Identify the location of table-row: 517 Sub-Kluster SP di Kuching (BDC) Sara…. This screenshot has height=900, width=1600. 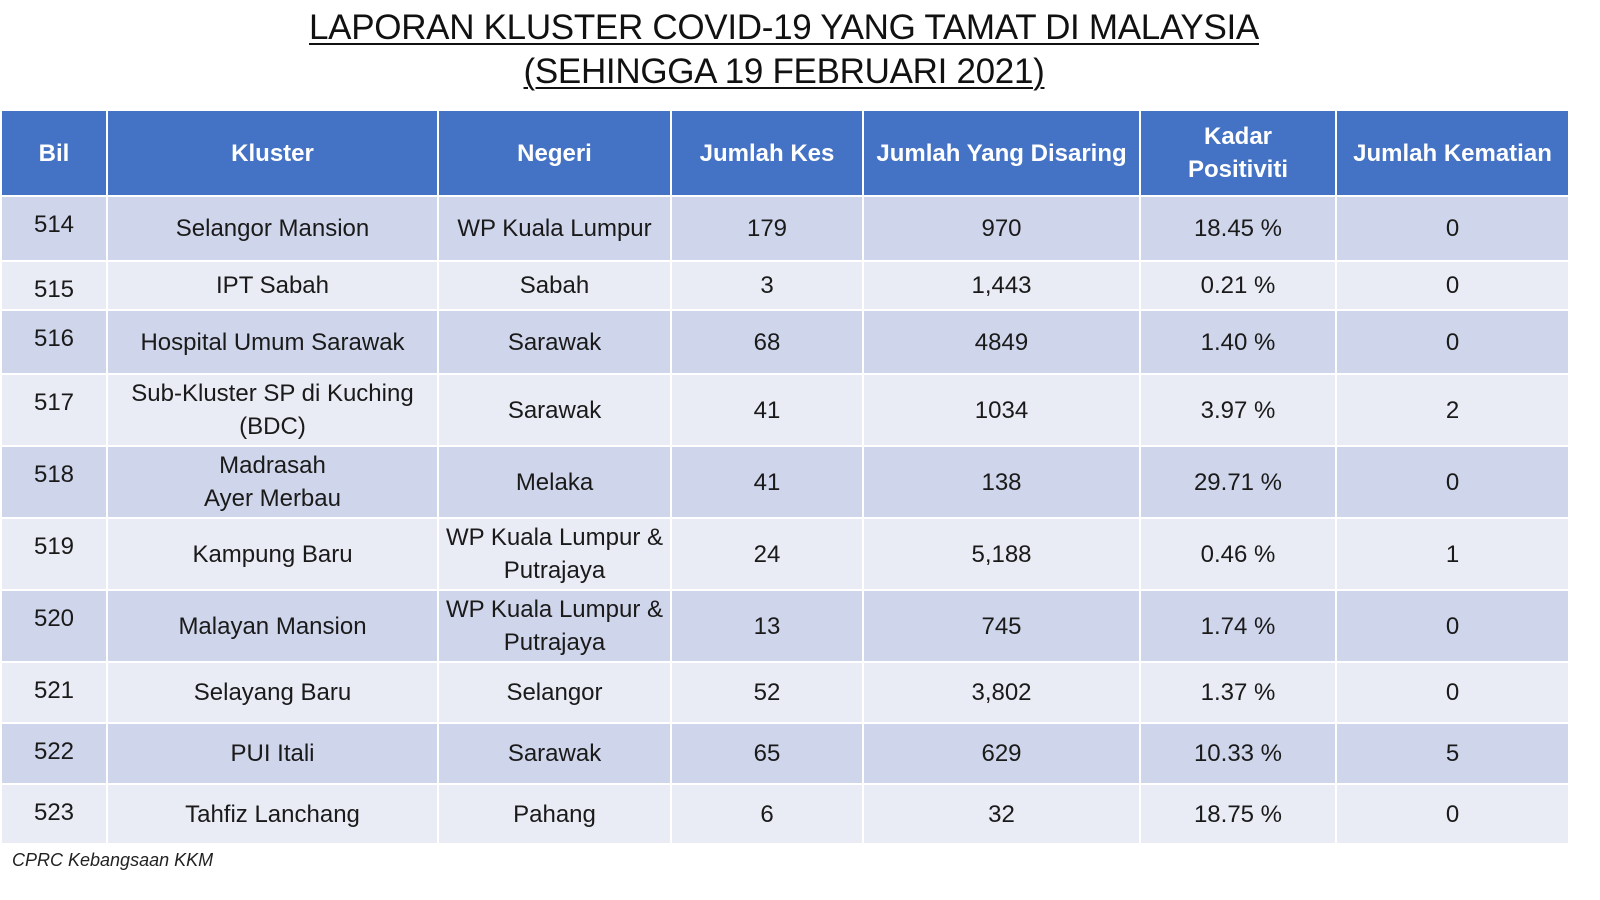
(785, 410).